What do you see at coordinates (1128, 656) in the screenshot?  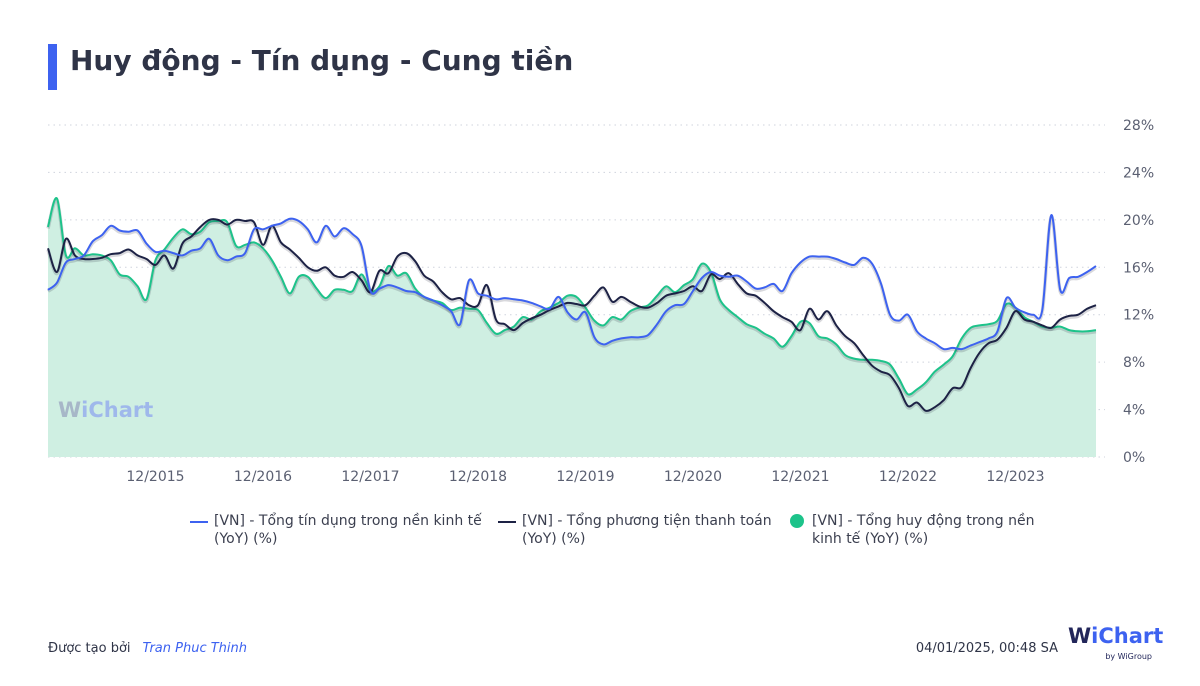 I see `brand-sub: by WiGroup` at bounding box center [1128, 656].